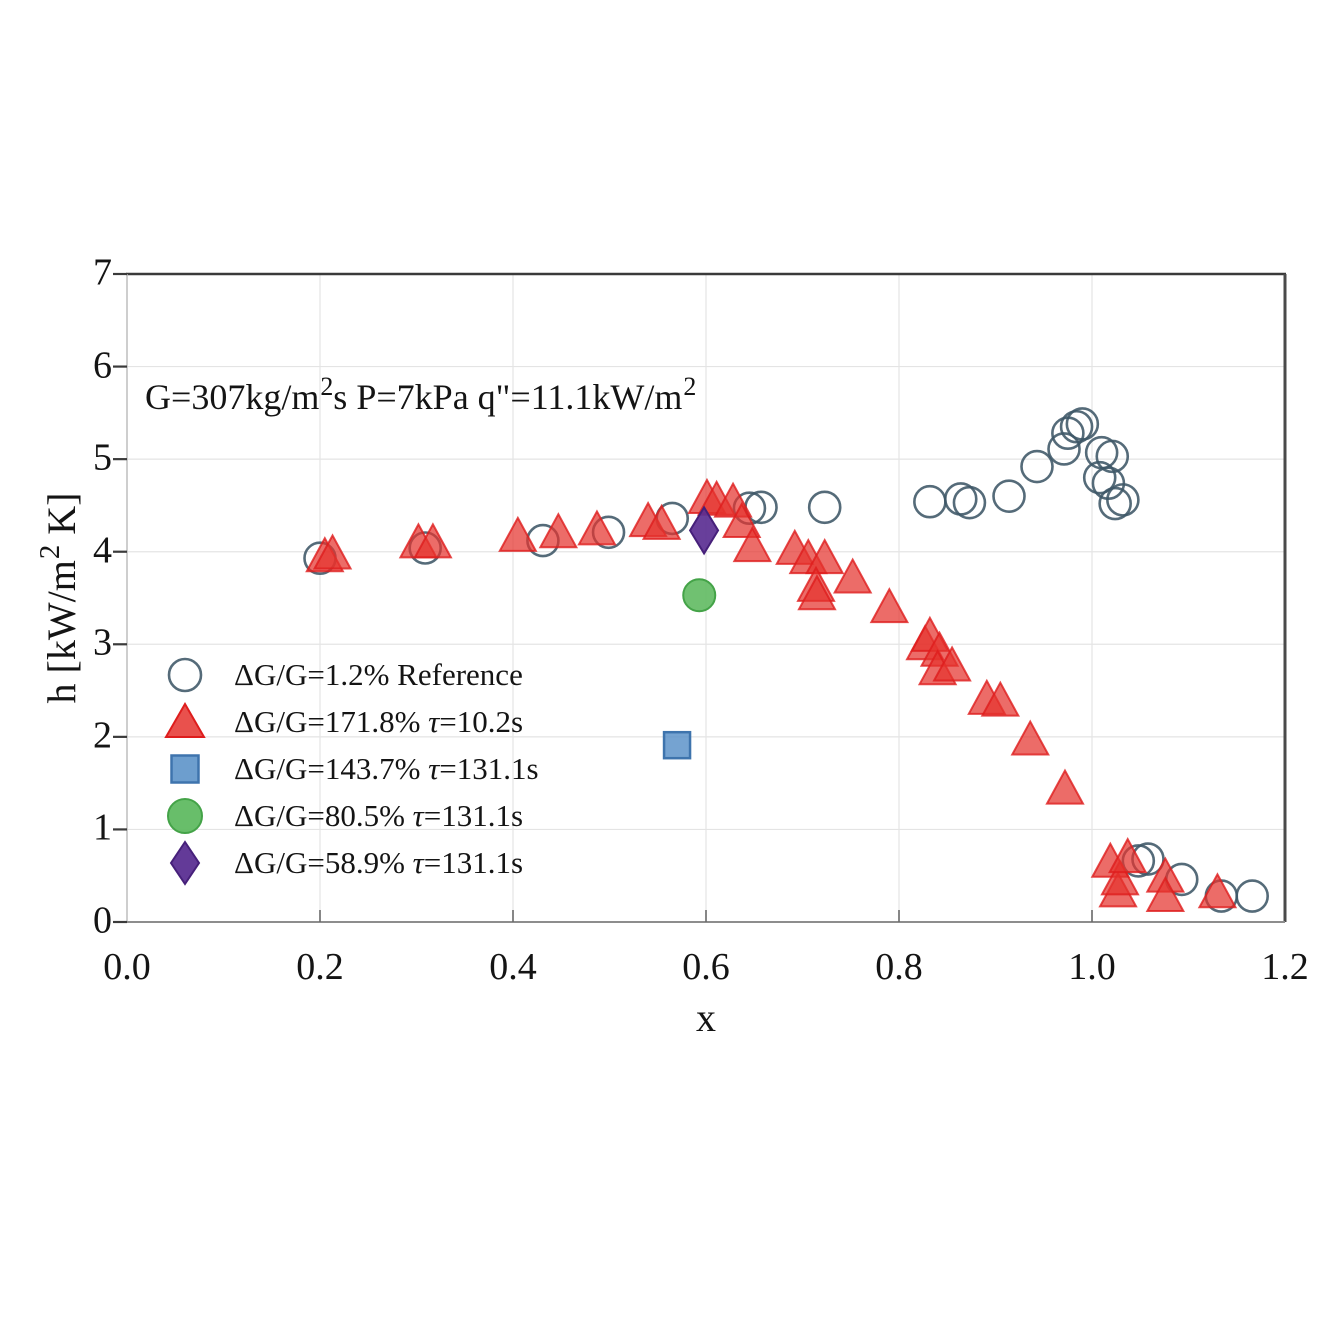  Describe the element at coordinates (102, 457) in the screenshot. I see `y-tick-label: 5` at that location.